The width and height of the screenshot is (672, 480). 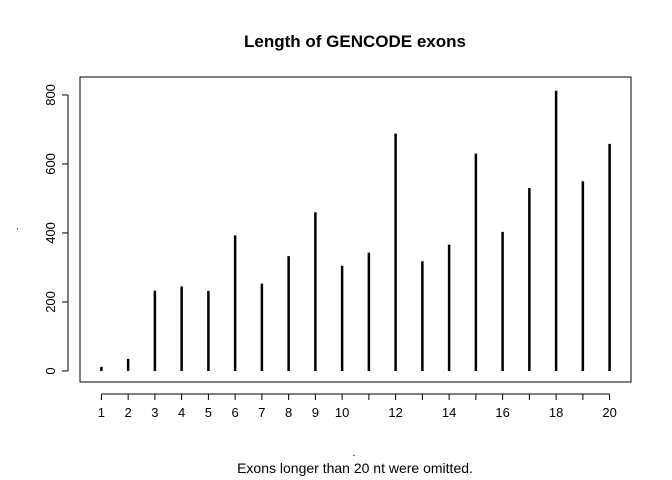 I want to click on x-tick-label: 5, so click(x=208, y=412).